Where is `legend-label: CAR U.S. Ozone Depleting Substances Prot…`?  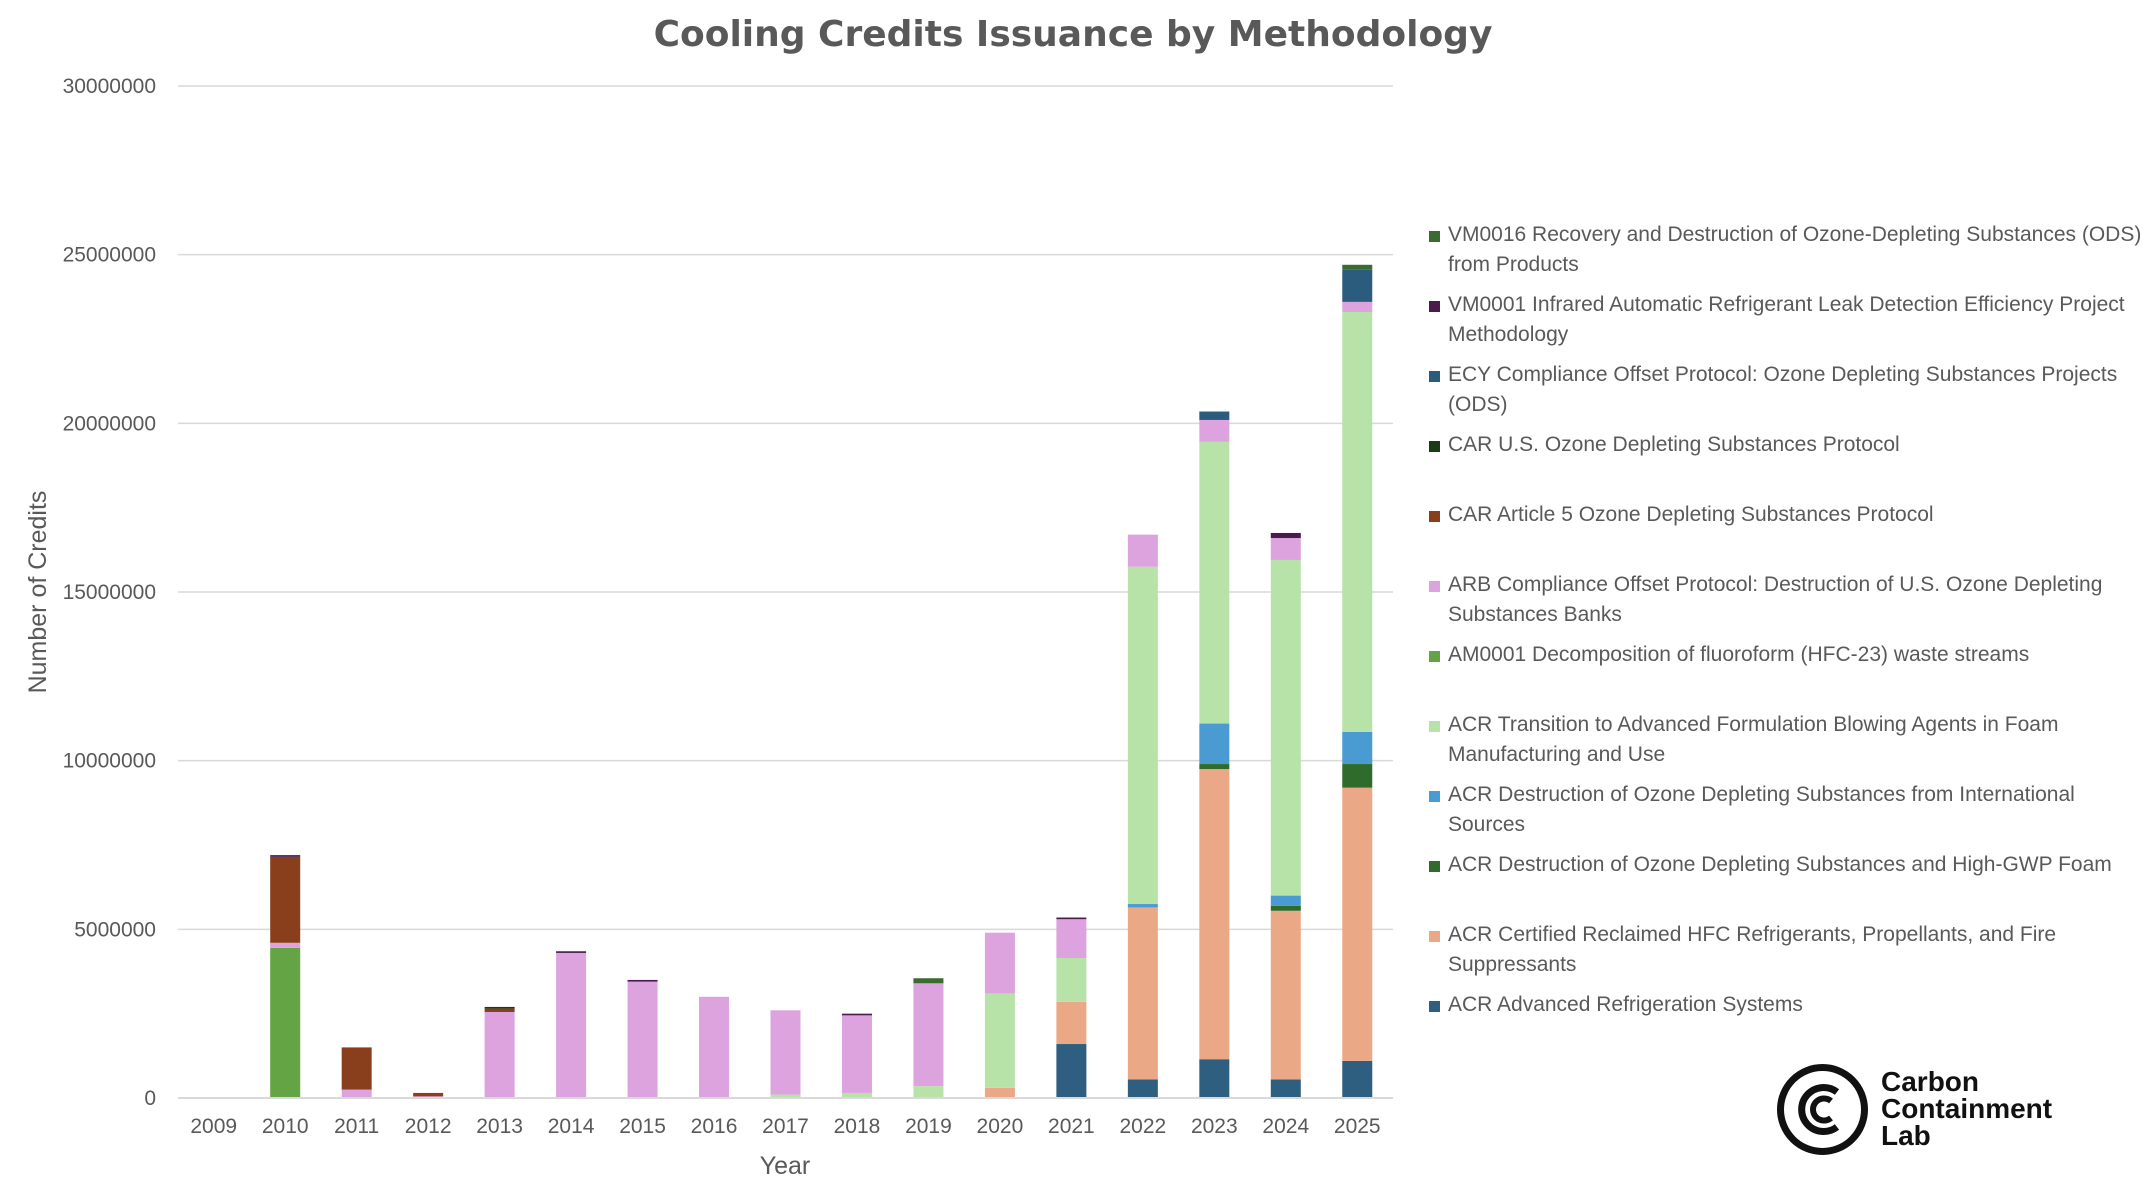
legend-label: CAR U.S. Ozone Depleting Substances Prot… is located at coordinates (1674, 444).